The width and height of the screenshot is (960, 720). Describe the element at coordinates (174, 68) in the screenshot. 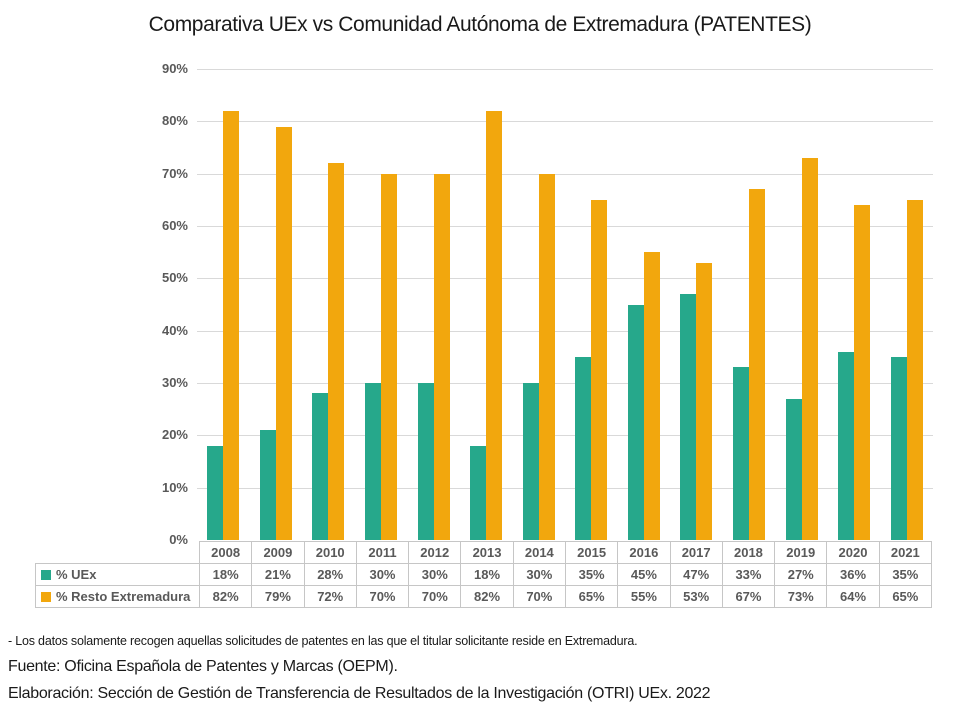

I see `y-axis-tick-label: 90%` at that location.